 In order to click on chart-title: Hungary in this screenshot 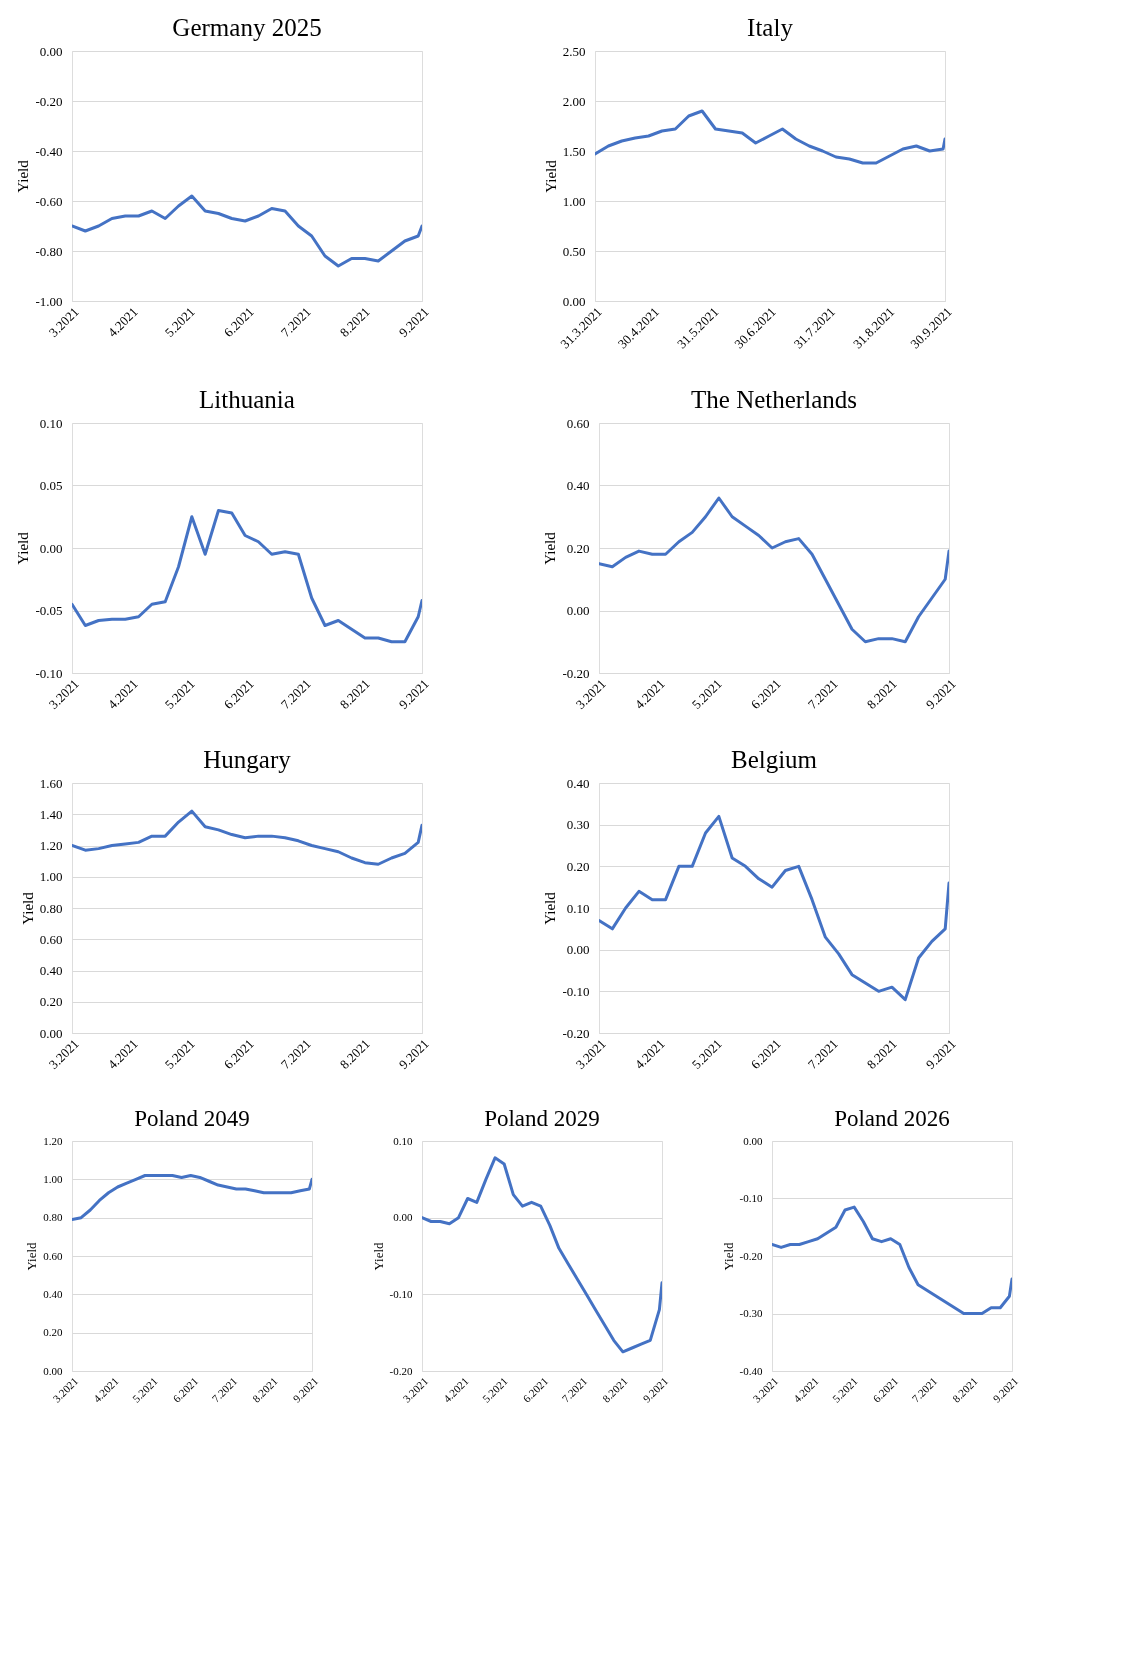, I will do `click(247, 759)`.